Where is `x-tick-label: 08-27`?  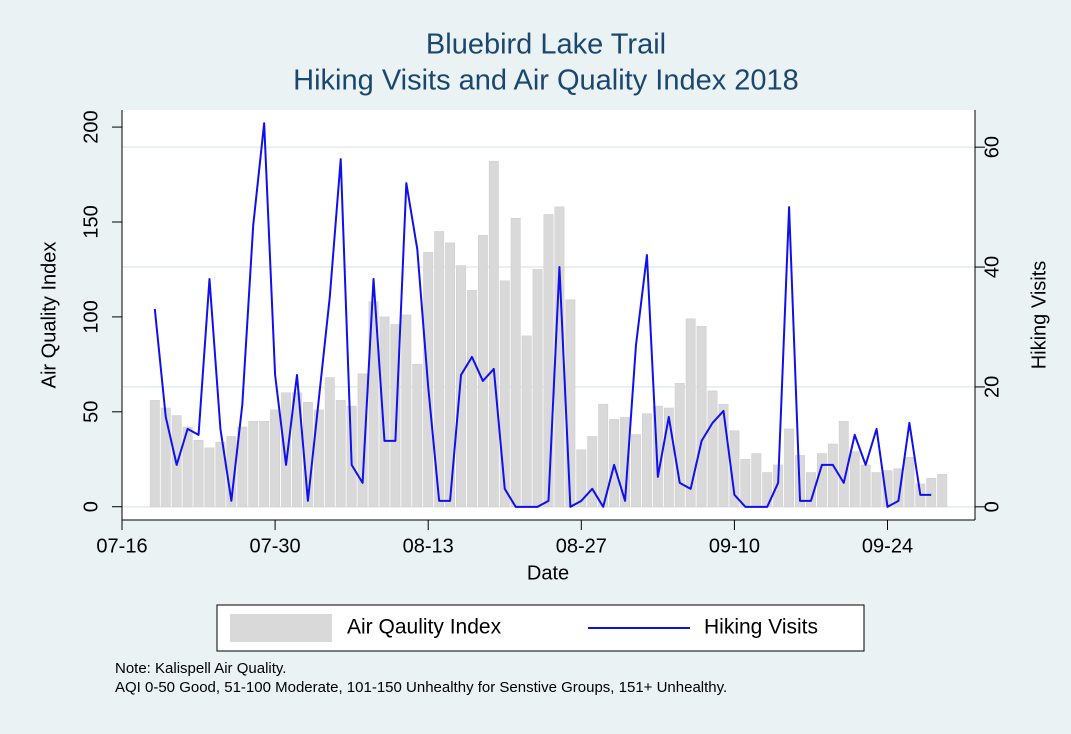 x-tick-label: 08-27 is located at coordinates (581, 546).